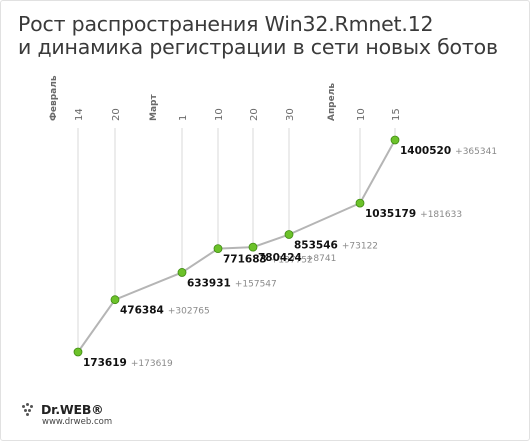  Describe the element at coordinates (152, 364) in the screenshot. I see `delta-label: +173619` at that location.